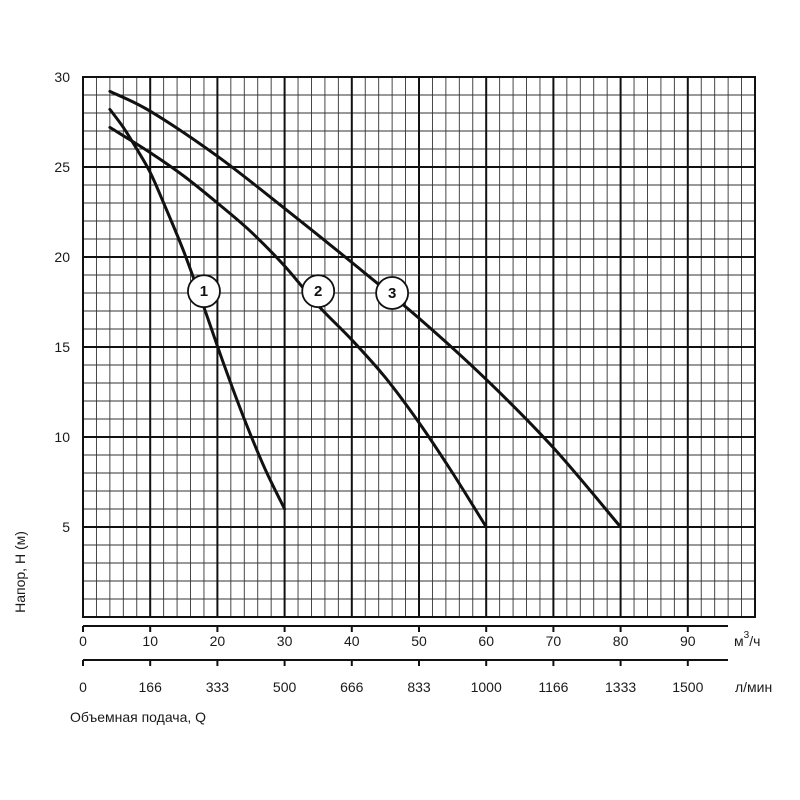 This screenshot has width=800, height=800. I want to click on curve-3-label-circle, so click(392, 293).